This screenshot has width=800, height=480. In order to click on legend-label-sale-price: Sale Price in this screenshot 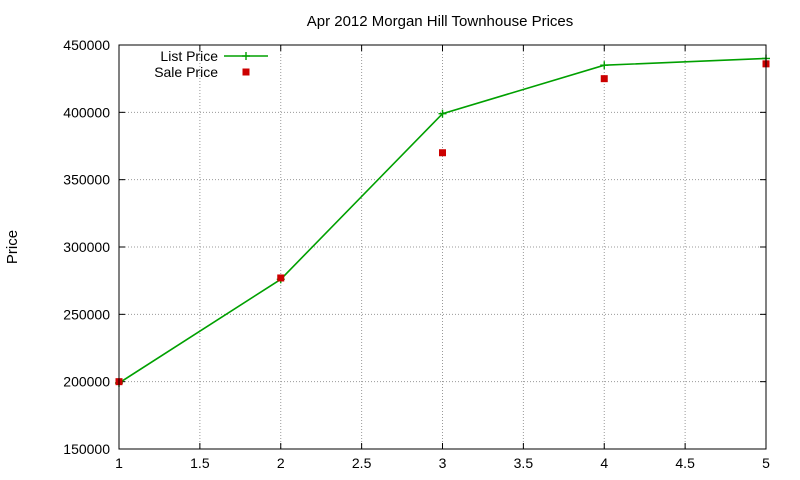, I will do `click(186, 72)`.